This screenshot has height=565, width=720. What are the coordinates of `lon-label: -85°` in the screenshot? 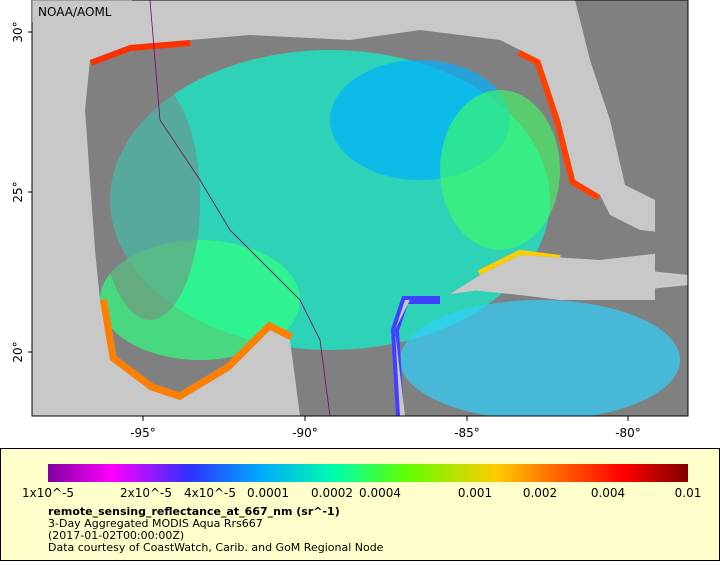 It's located at (467, 433).